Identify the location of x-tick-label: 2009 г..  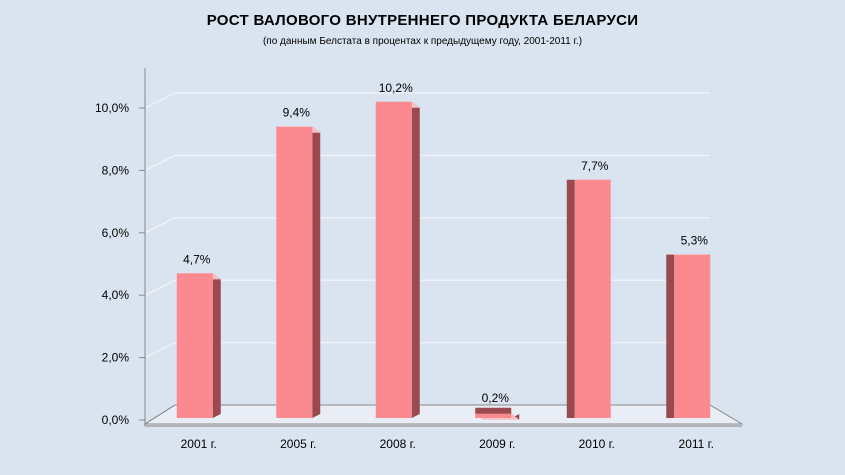
(497, 444).